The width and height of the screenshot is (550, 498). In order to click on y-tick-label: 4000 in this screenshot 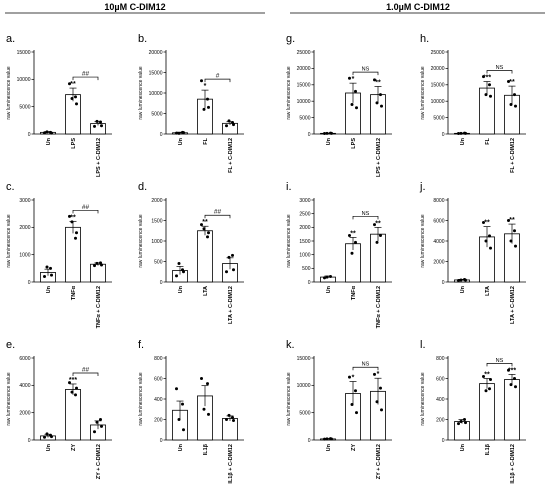, I will do `click(24, 386)`.